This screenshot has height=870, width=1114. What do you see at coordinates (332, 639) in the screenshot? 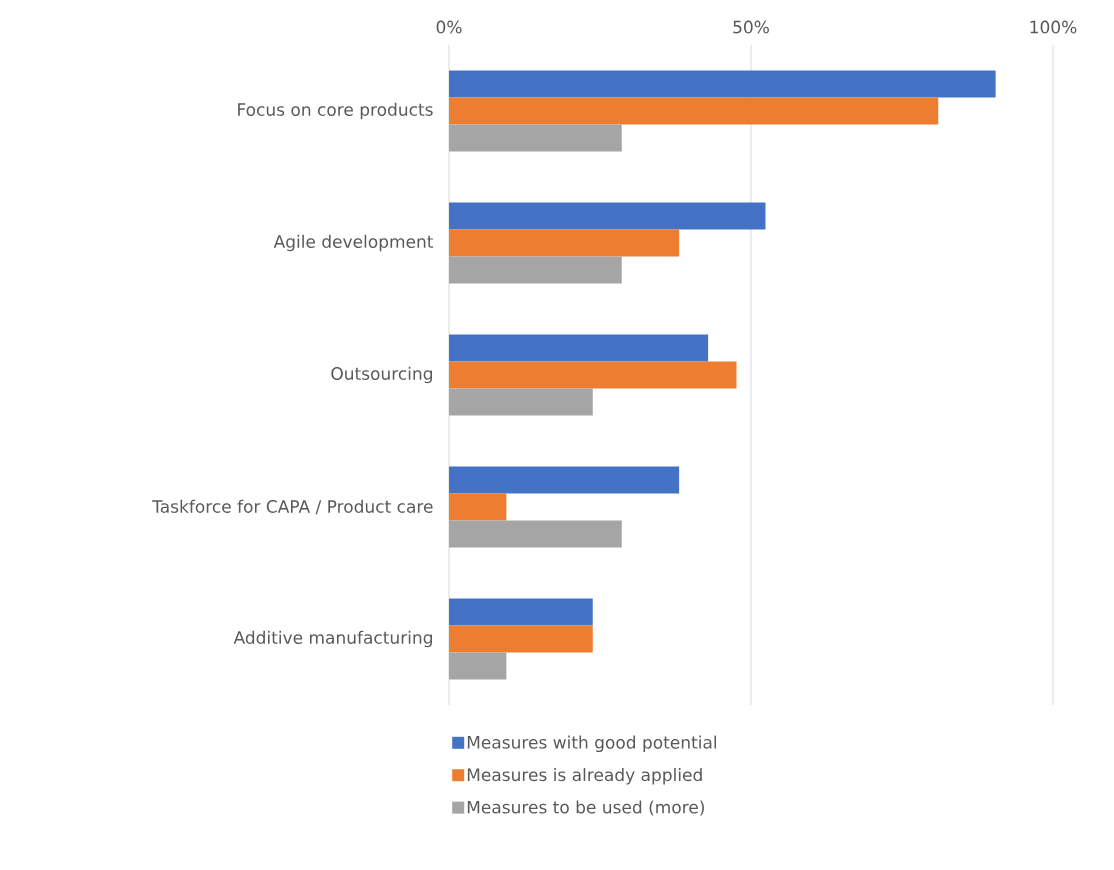
I see `y-tick-label: Additive manufacturing` at bounding box center [332, 639].